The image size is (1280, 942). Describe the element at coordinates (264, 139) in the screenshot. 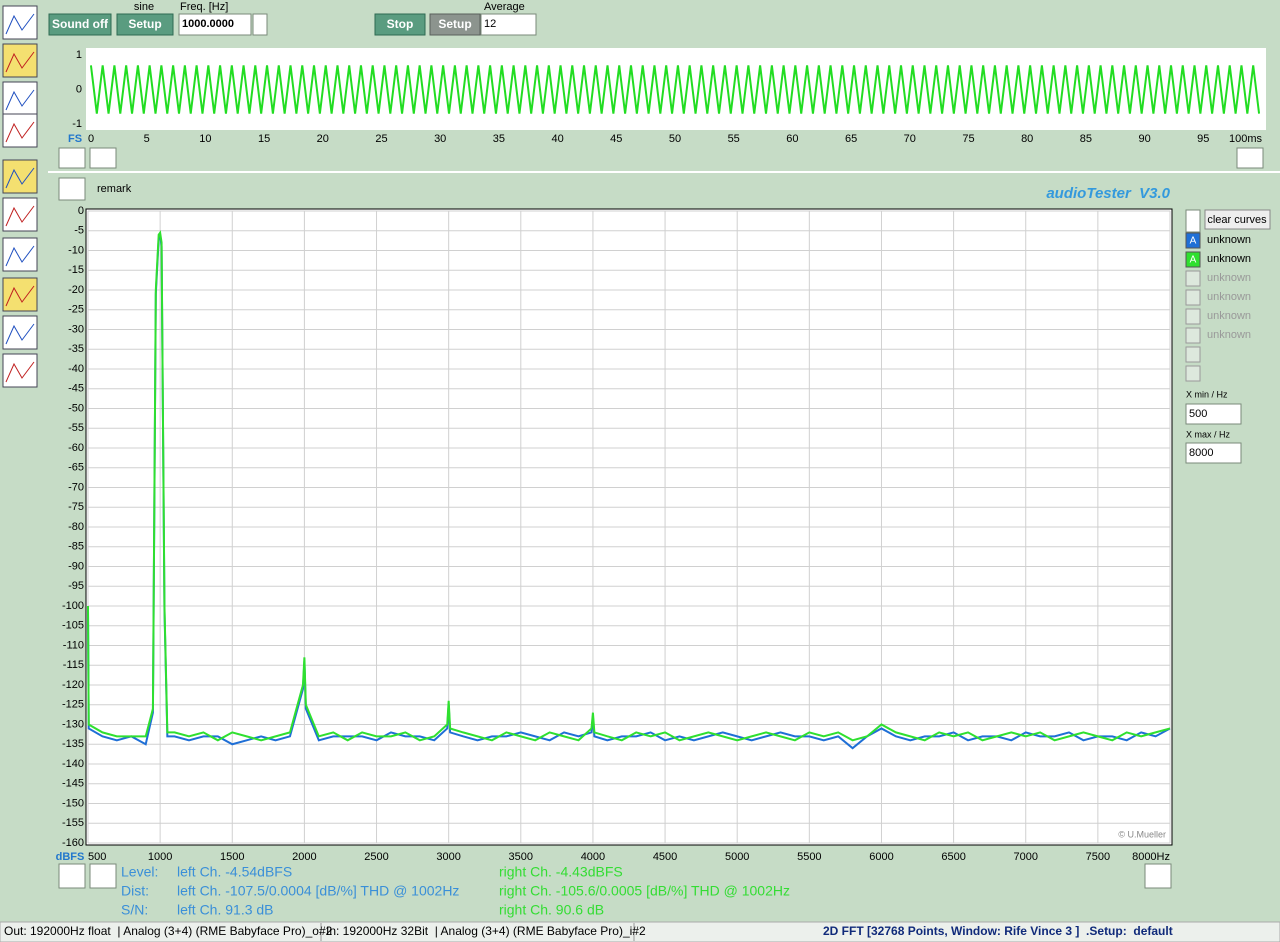

I see `x-tick-label: 15` at that location.